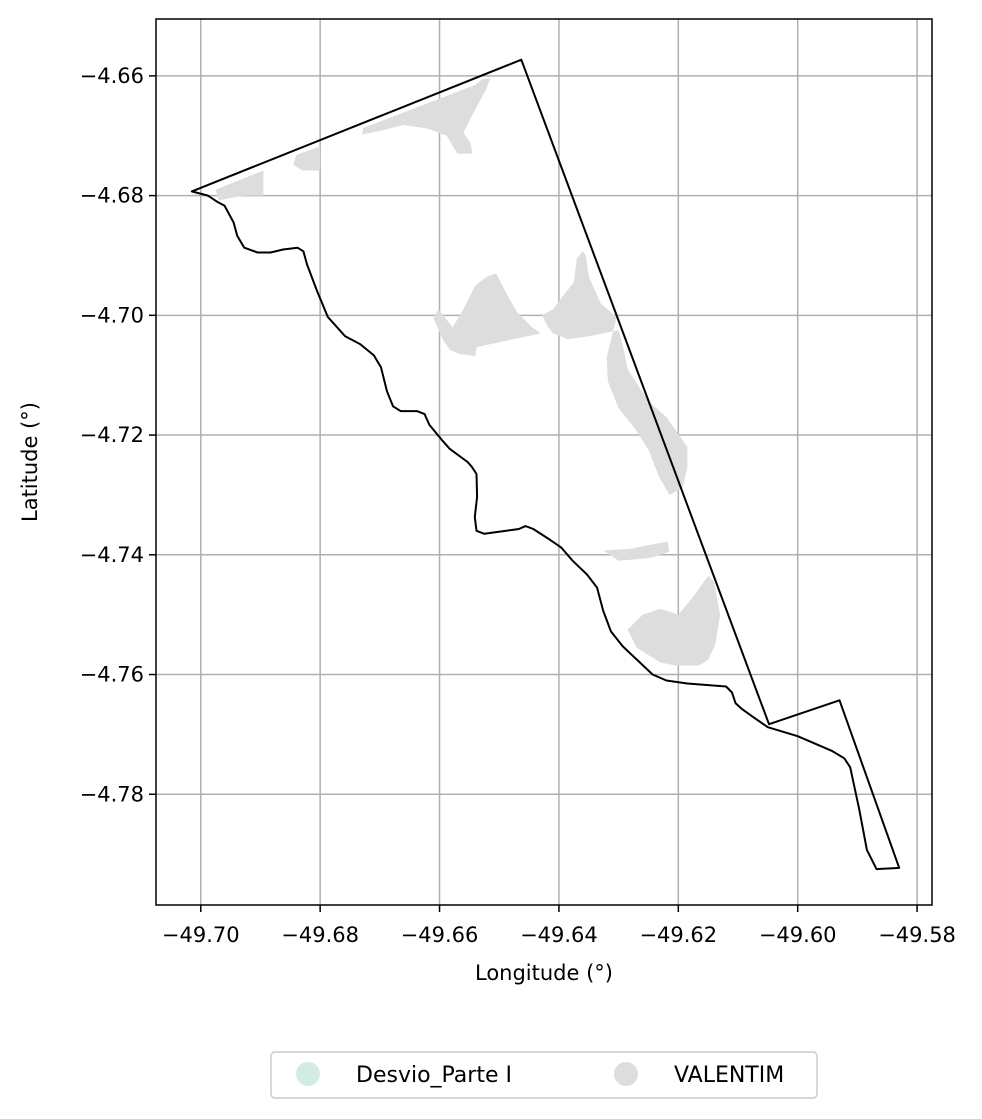 The height and width of the screenshot is (1119, 982). What do you see at coordinates (201, 935) in the screenshot?
I see `x-tick-label: −49.70` at bounding box center [201, 935].